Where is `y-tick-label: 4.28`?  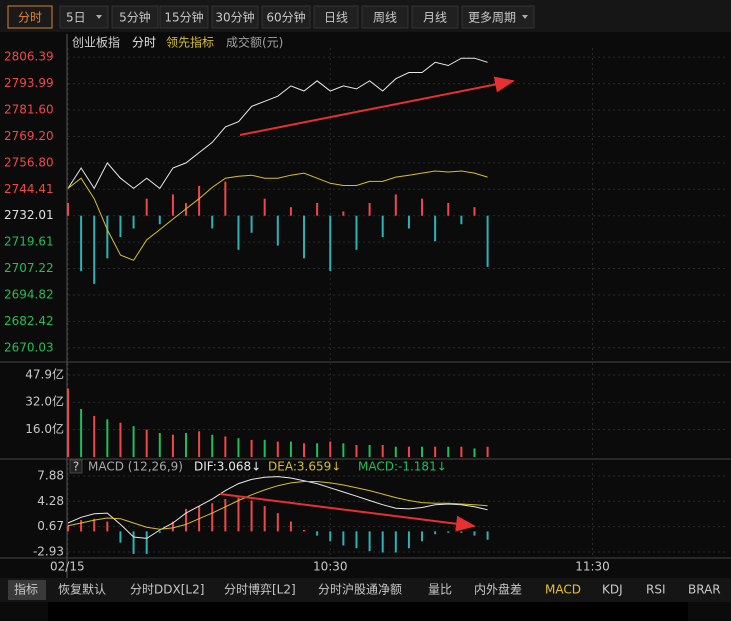 y-tick-label: 4.28 is located at coordinates (50, 501).